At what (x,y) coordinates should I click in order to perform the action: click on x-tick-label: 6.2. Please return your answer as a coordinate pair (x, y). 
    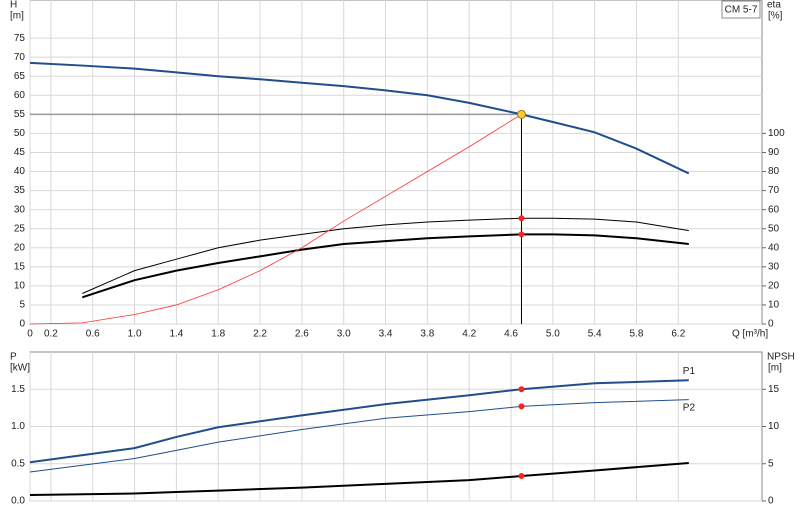
    Looking at the image, I should click on (678, 334).